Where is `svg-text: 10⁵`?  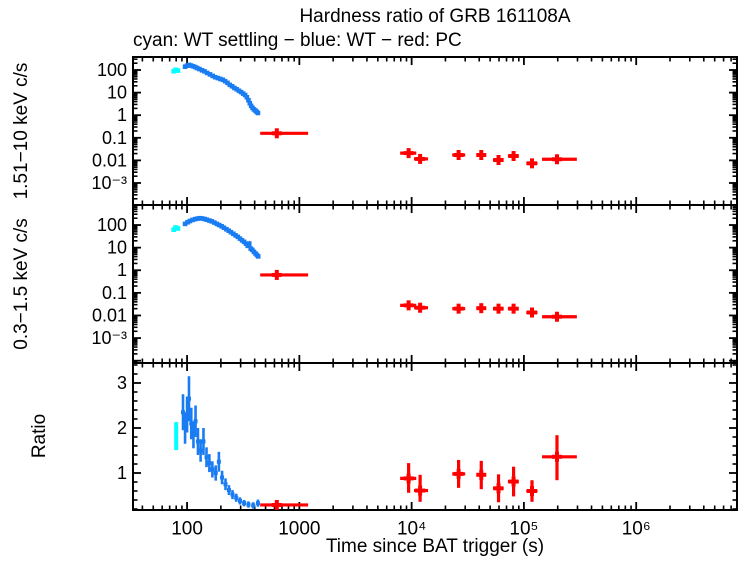 svg-text: 10⁵ is located at coordinates (523, 529).